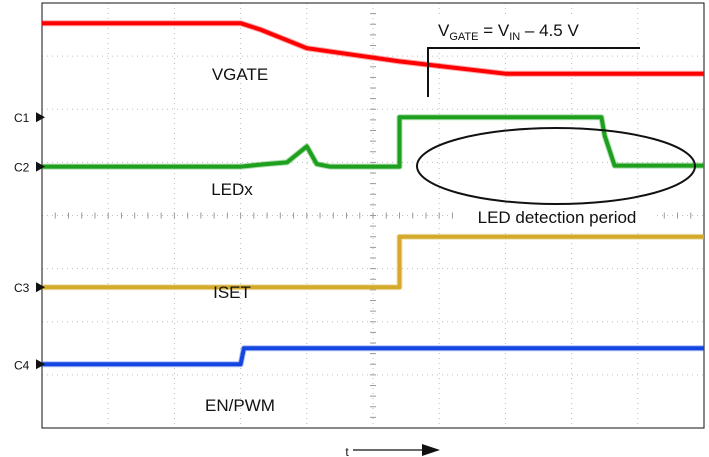 The height and width of the screenshot is (457, 709). I want to click on vgate-equation: VGATE = VIN – 4.5 V, so click(508, 32).